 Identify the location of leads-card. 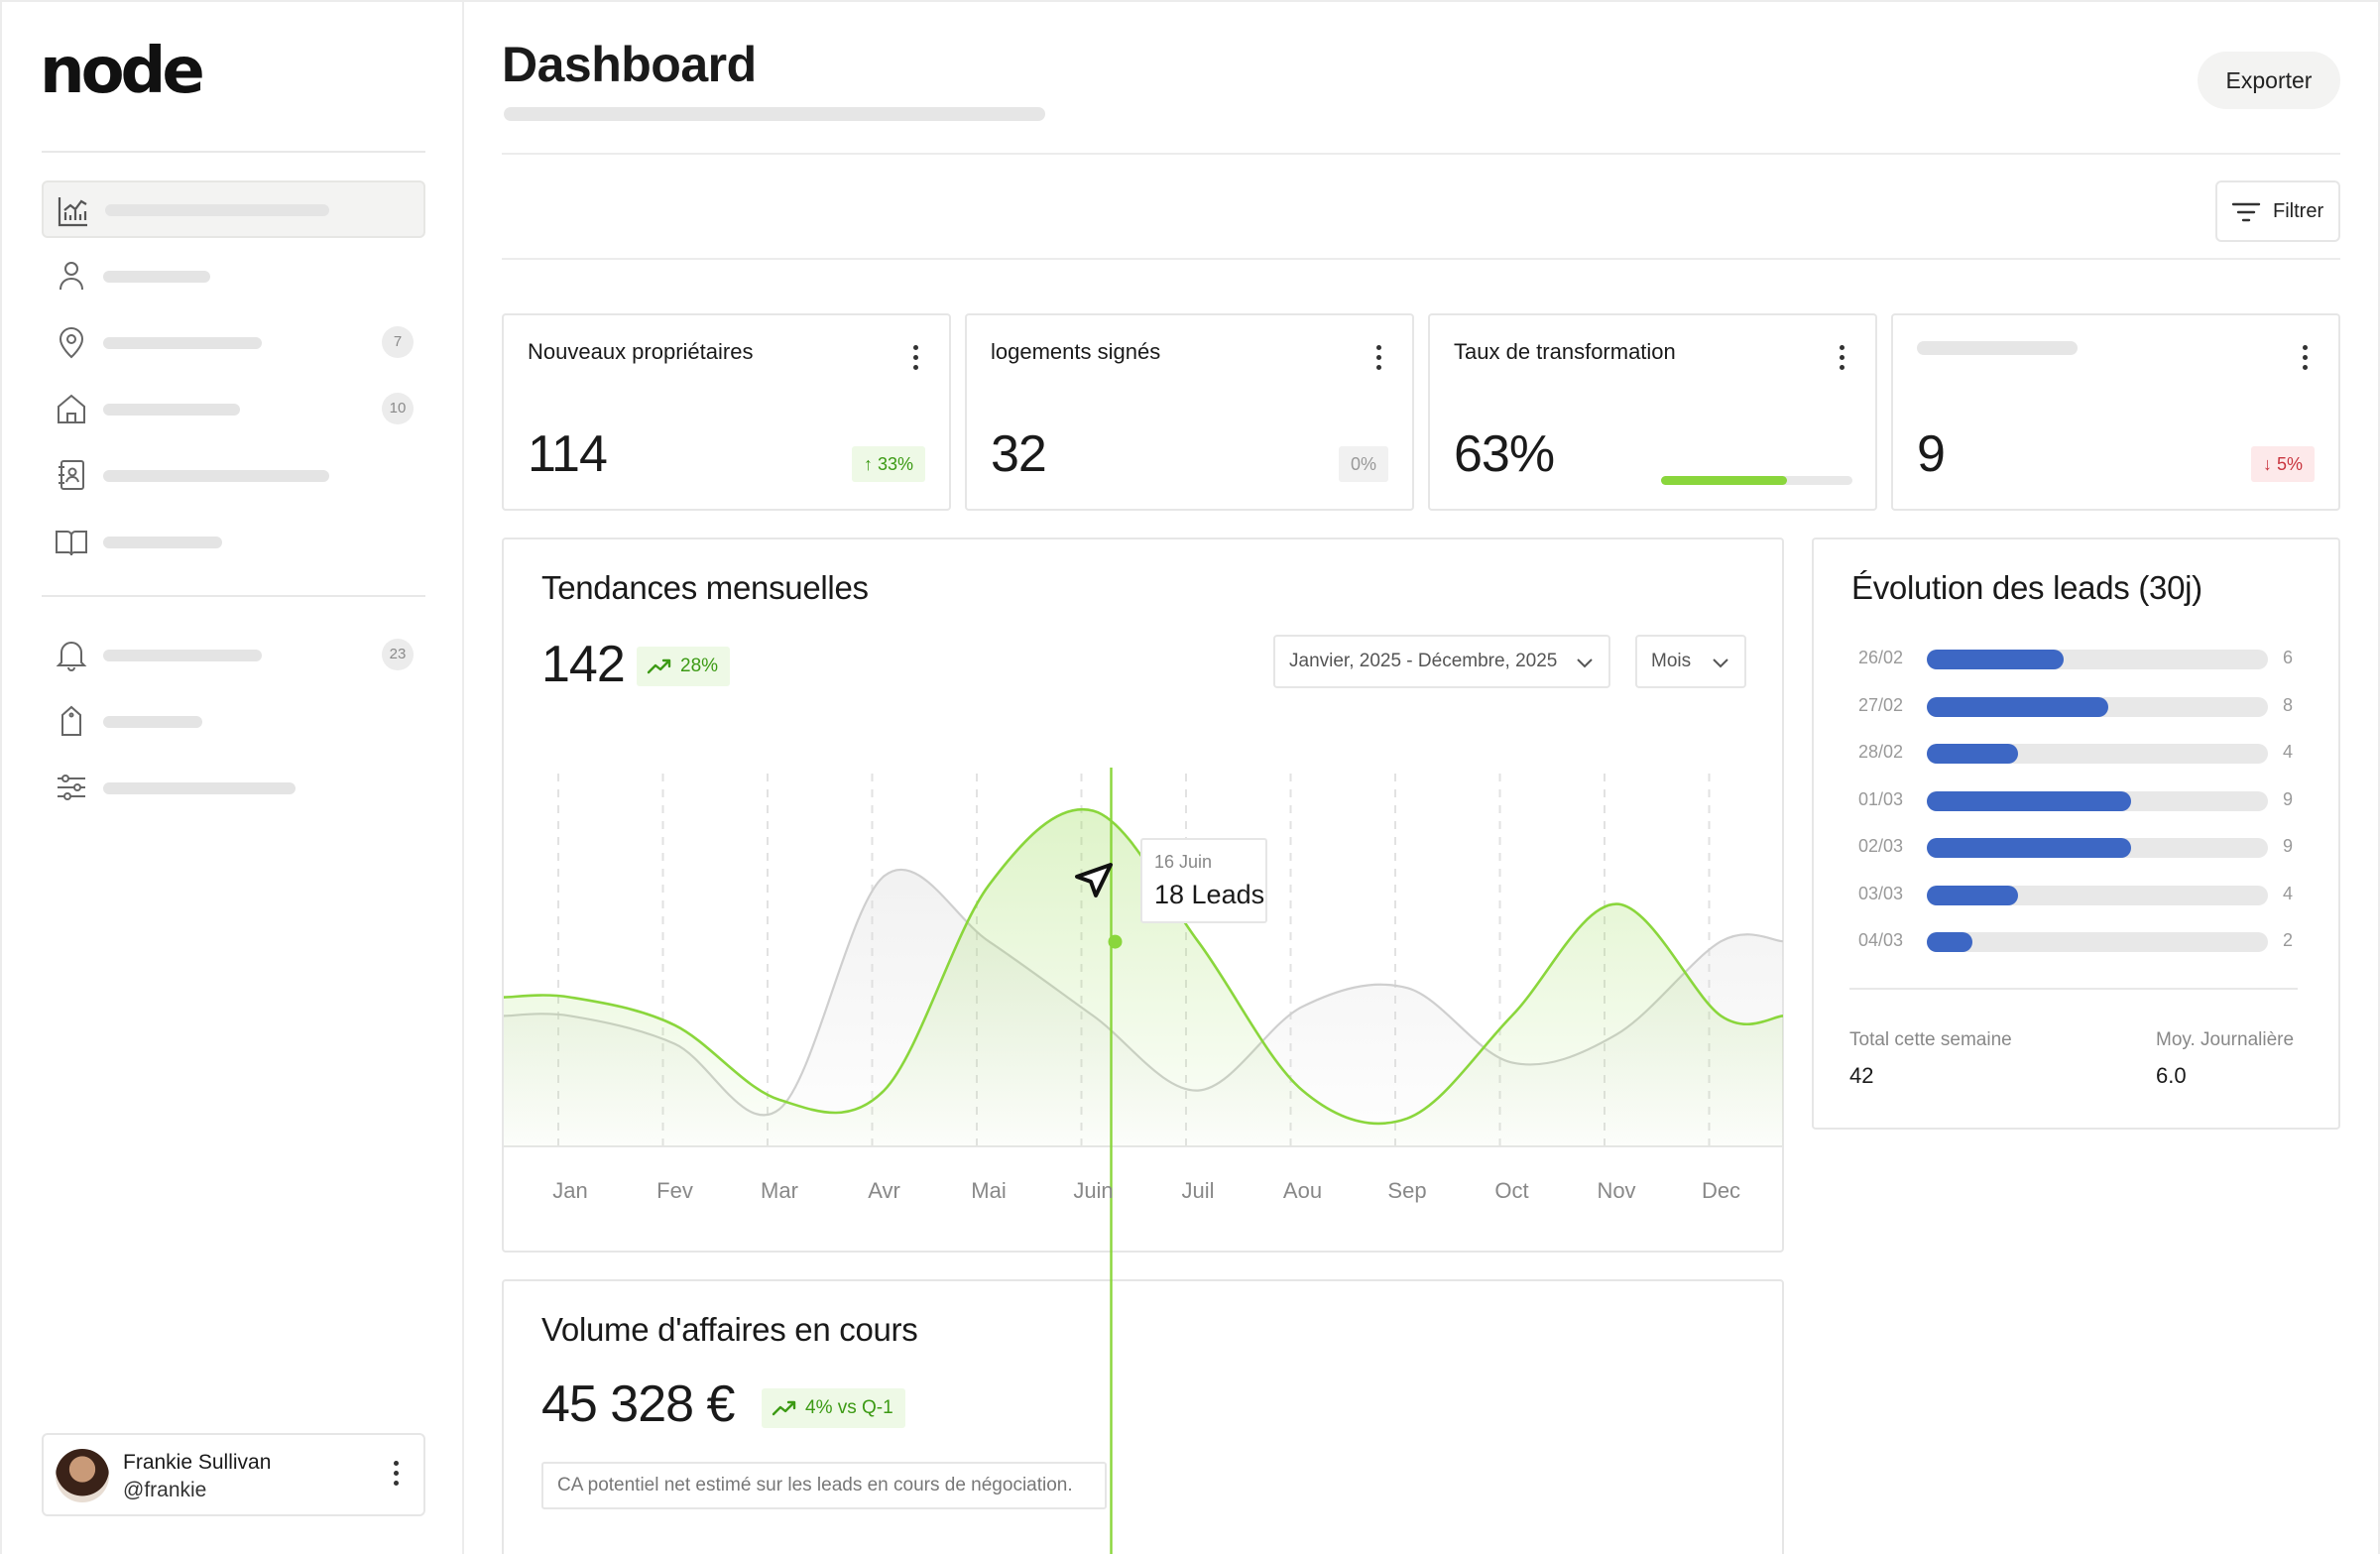
(2076, 834).